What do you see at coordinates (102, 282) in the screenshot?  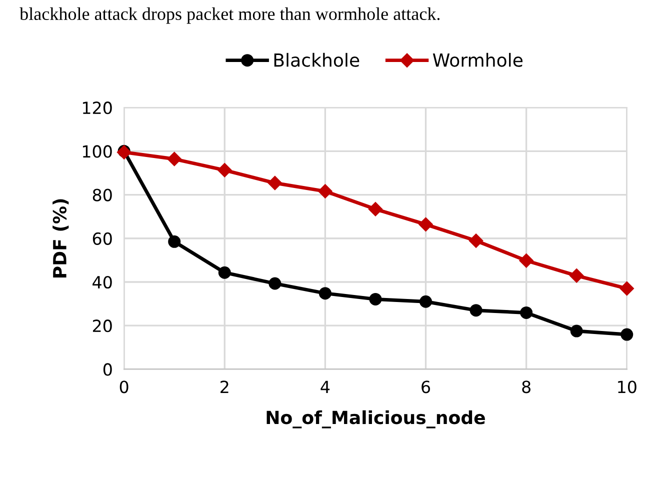 I see `y-tick-label: 40` at bounding box center [102, 282].